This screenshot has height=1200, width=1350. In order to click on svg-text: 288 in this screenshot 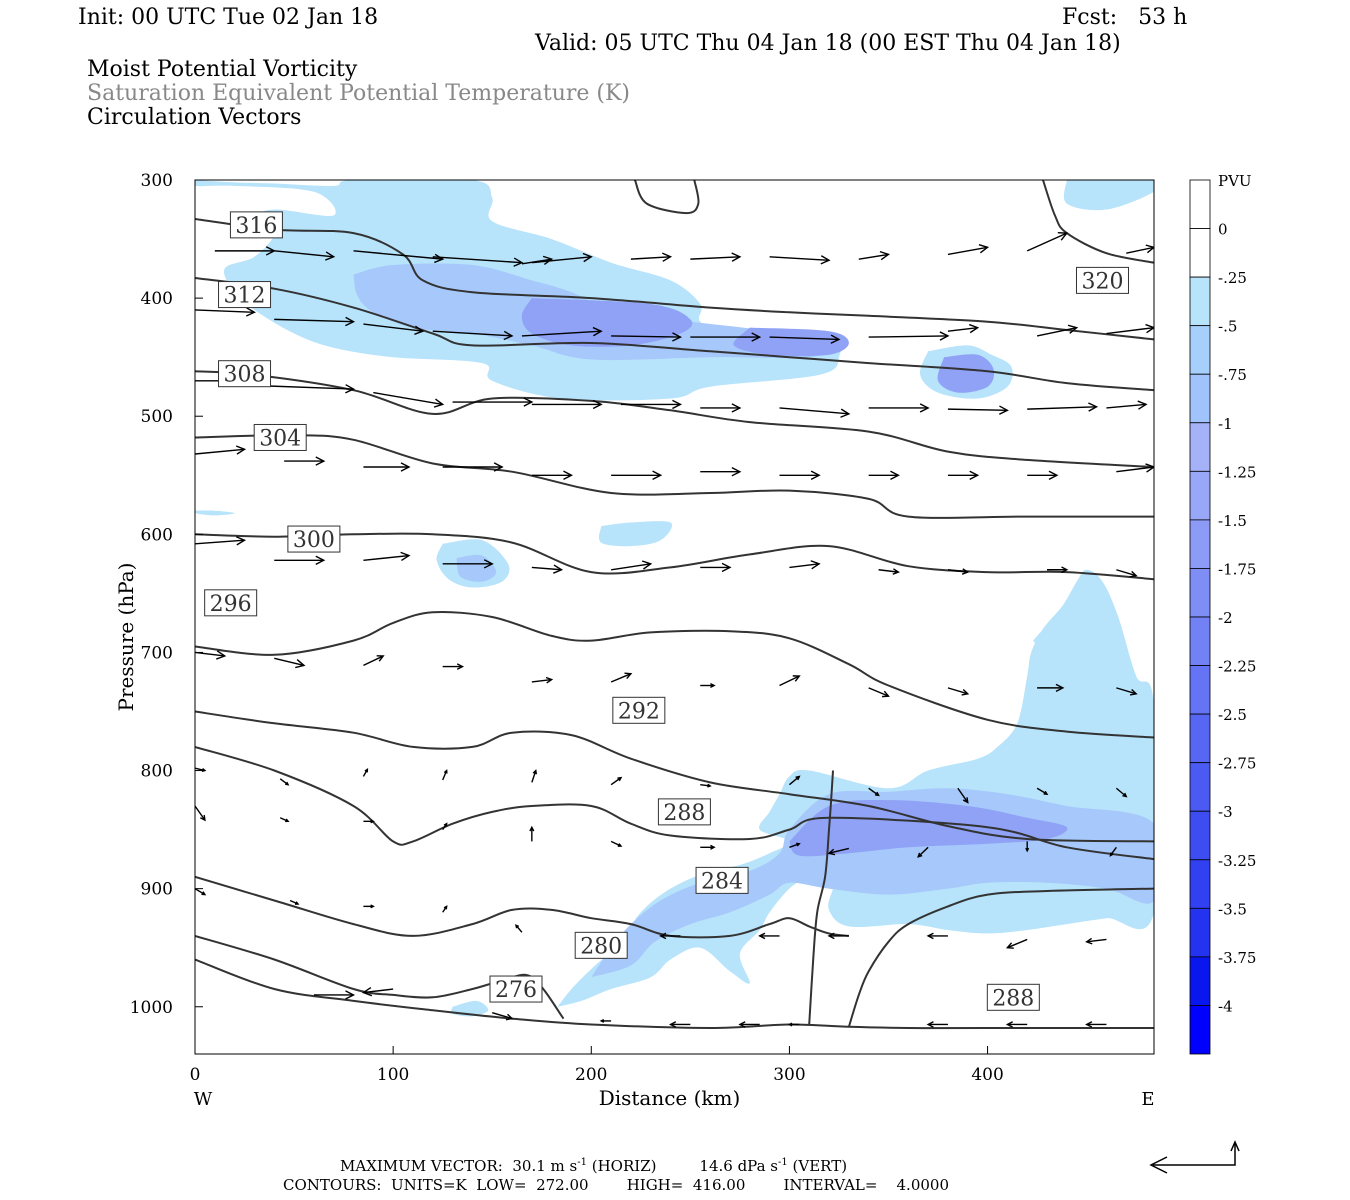, I will do `click(1013, 998)`.